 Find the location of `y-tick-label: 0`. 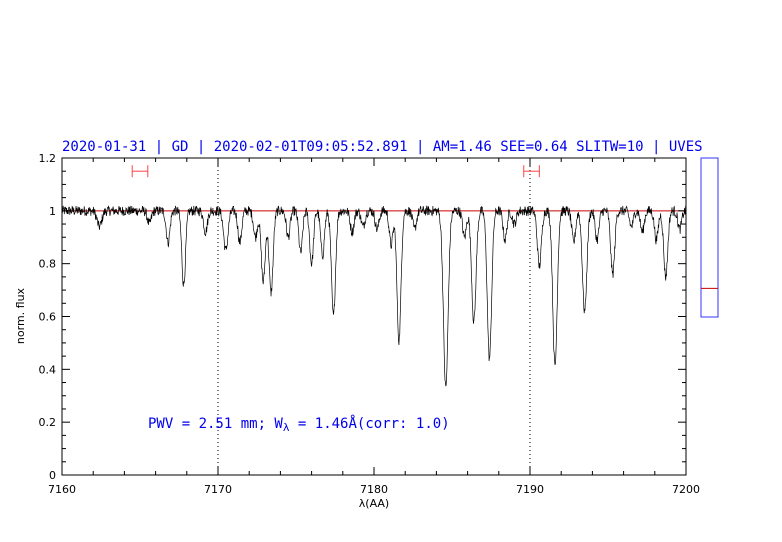

y-tick-label: 0 is located at coordinates (52, 475).